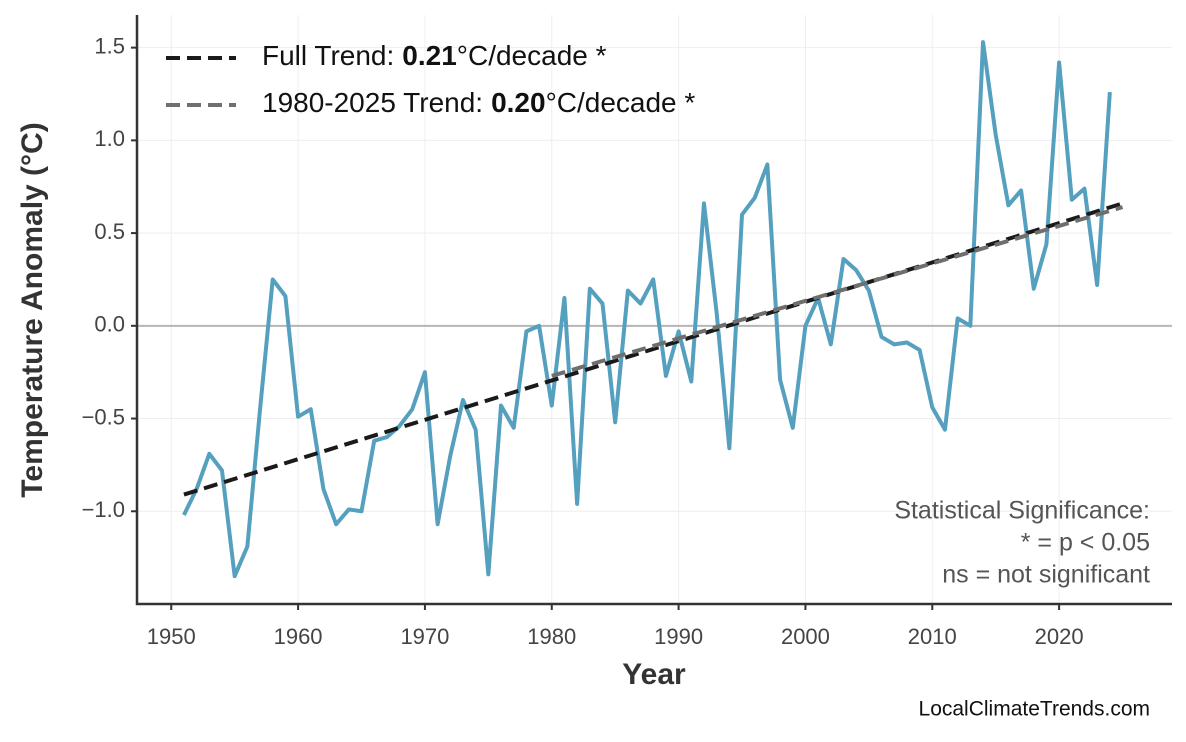 This screenshot has height=742, width=1186. I want to click on legend-label: Full Trend:, so click(328, 55).